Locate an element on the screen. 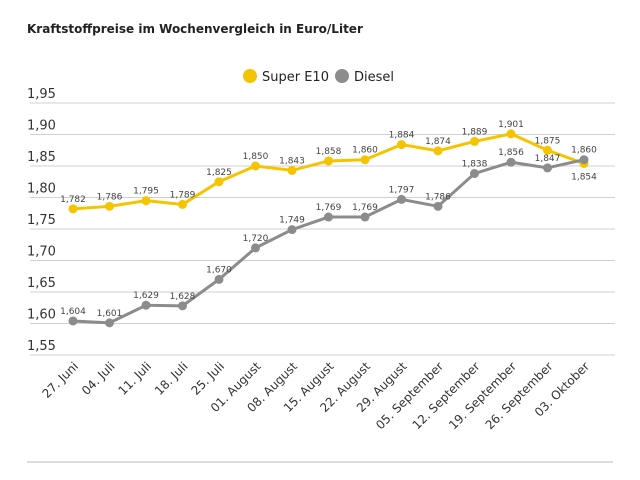 The width and height of the screenshot is (640, 480). data-label: 1,901 is located at coordinates (511, 125).